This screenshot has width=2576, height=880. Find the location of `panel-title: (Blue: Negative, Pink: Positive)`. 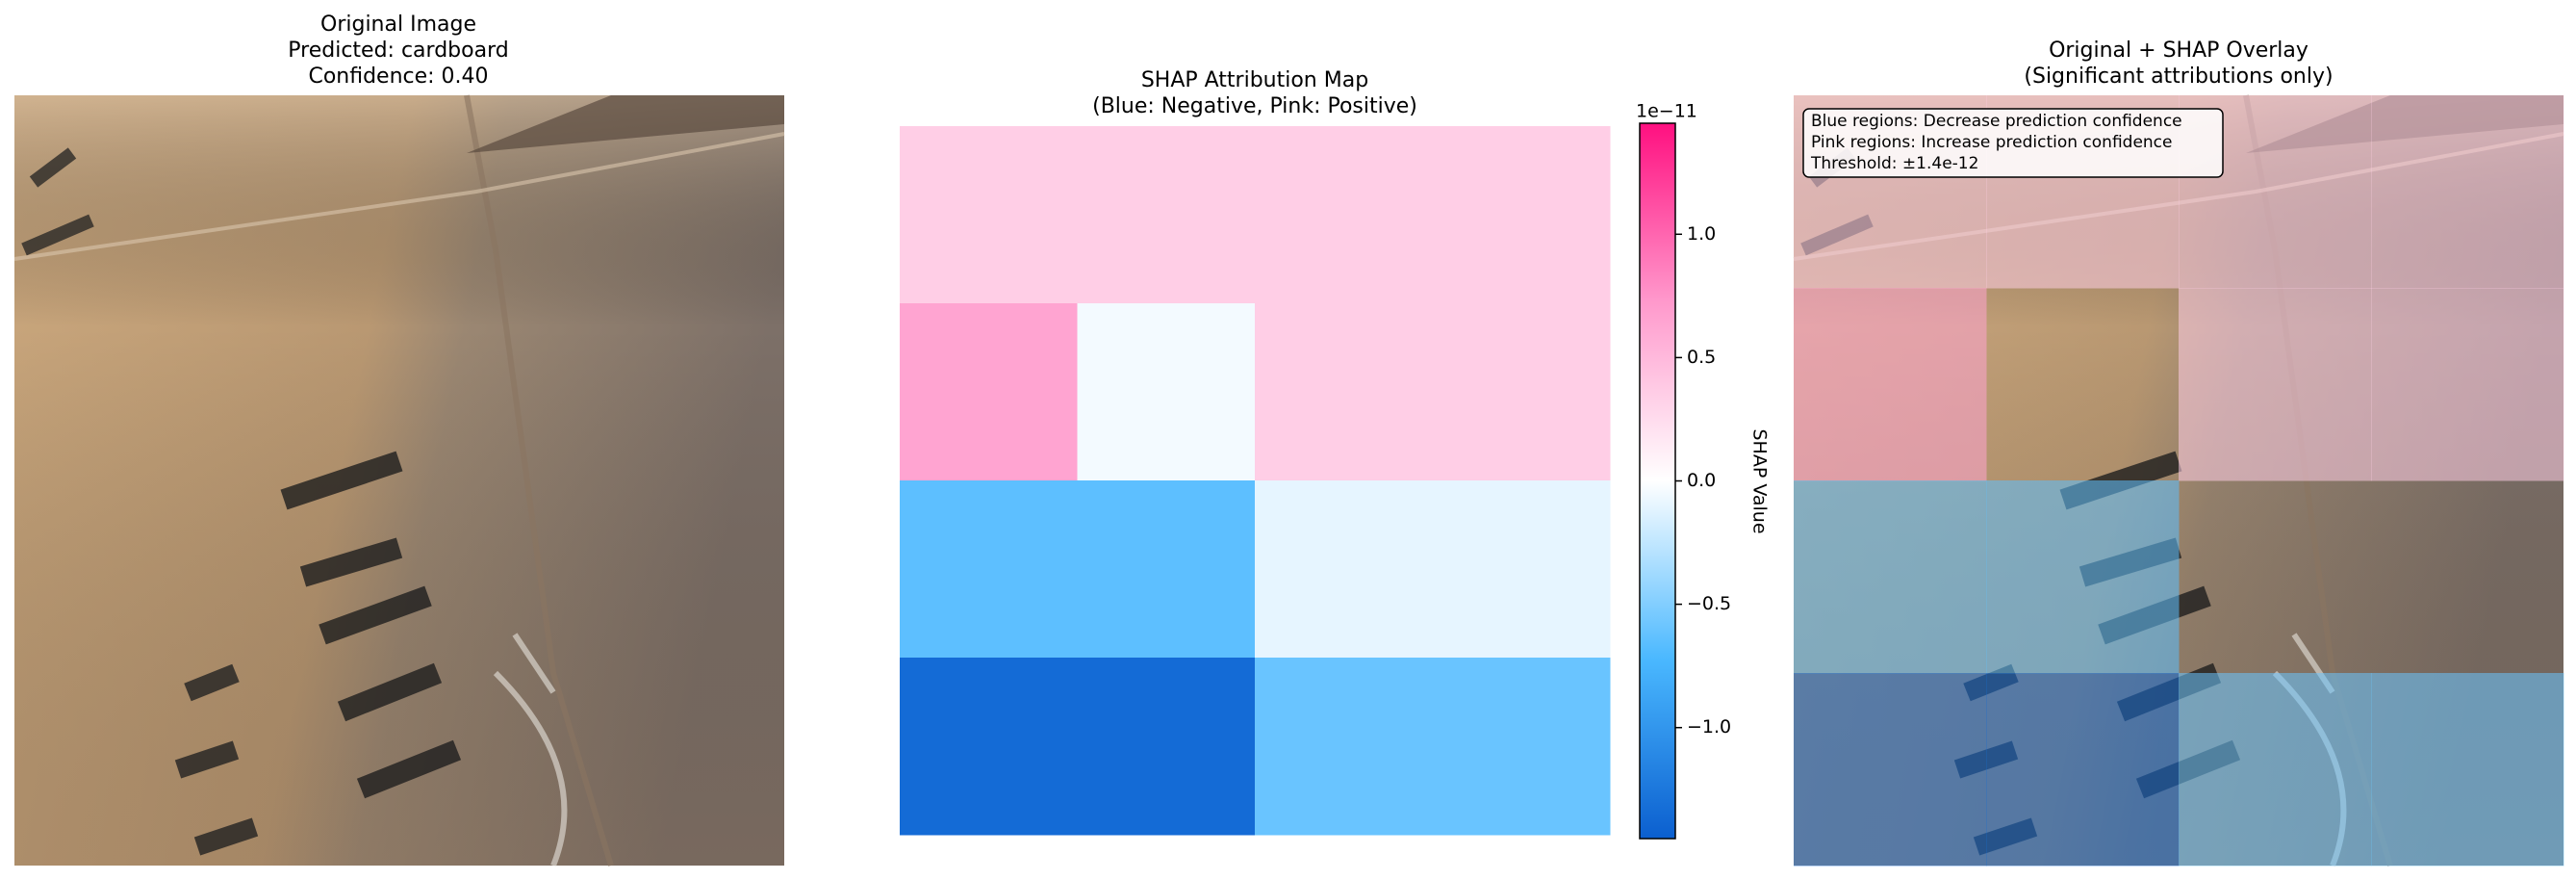

panel-title: (Blue: Negative, Pink: Positive) is located at coordinates (1254, 106).